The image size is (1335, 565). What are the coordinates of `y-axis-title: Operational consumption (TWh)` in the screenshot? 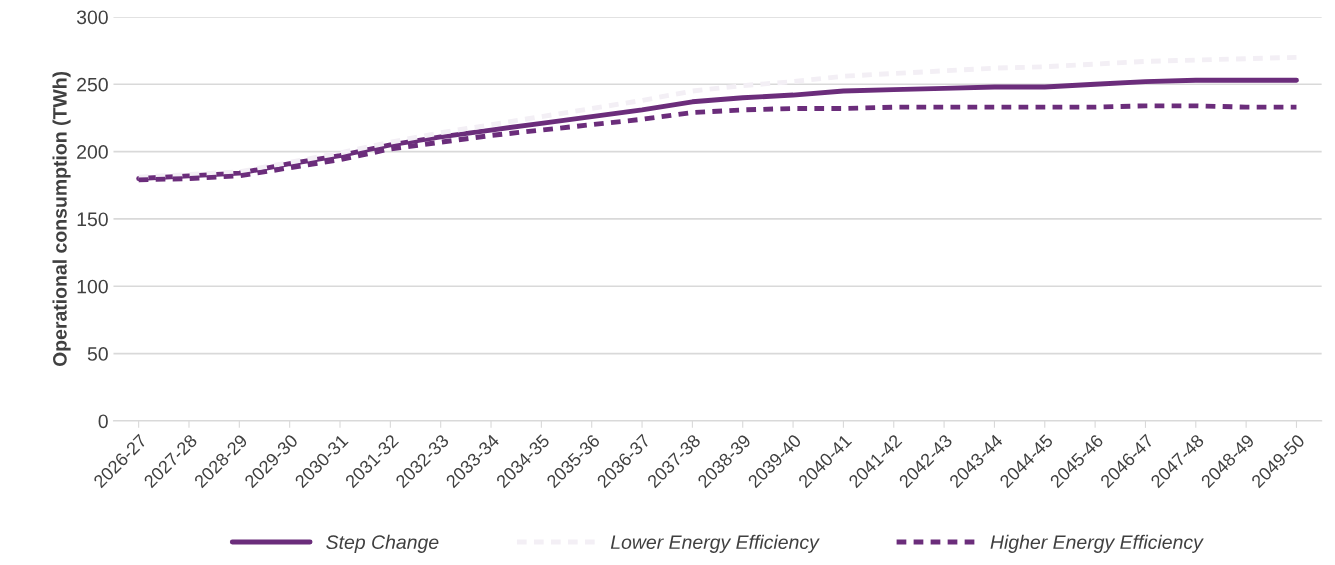 It's located at (61, 219).